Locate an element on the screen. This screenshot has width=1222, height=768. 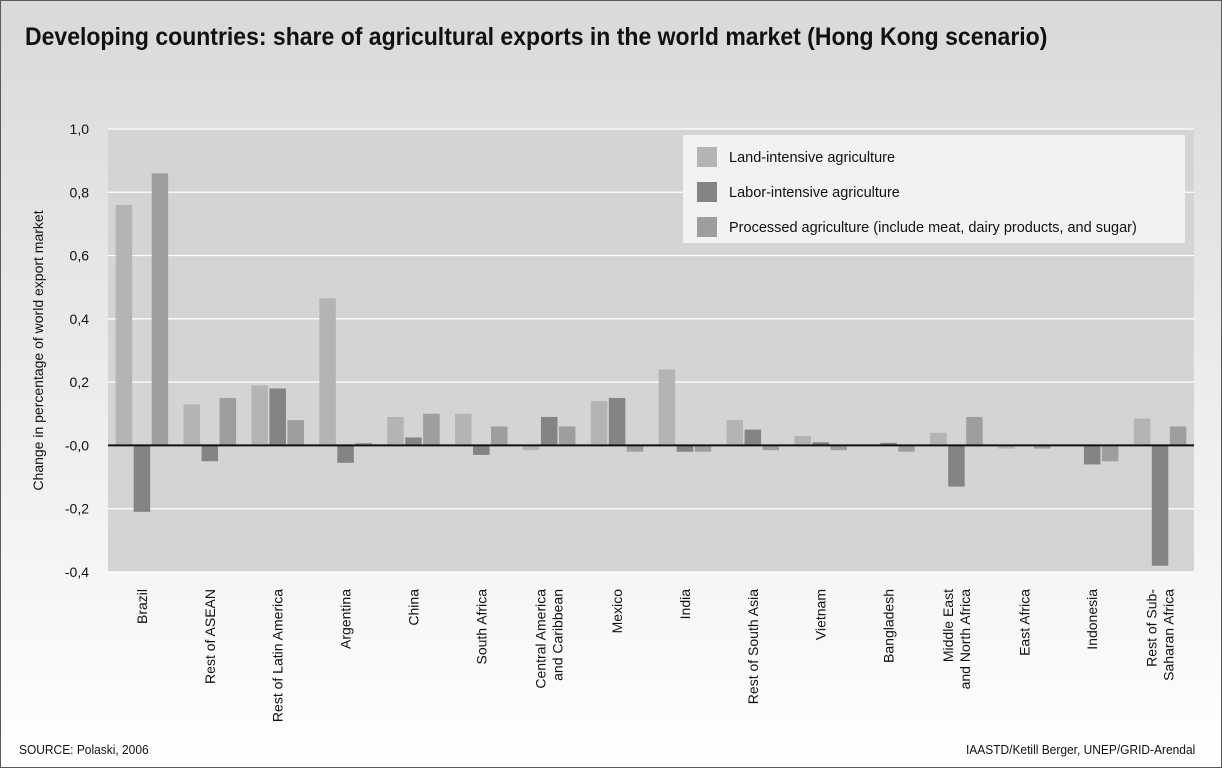
category-label-group: Vietnam is located at coordinates (821, 614).